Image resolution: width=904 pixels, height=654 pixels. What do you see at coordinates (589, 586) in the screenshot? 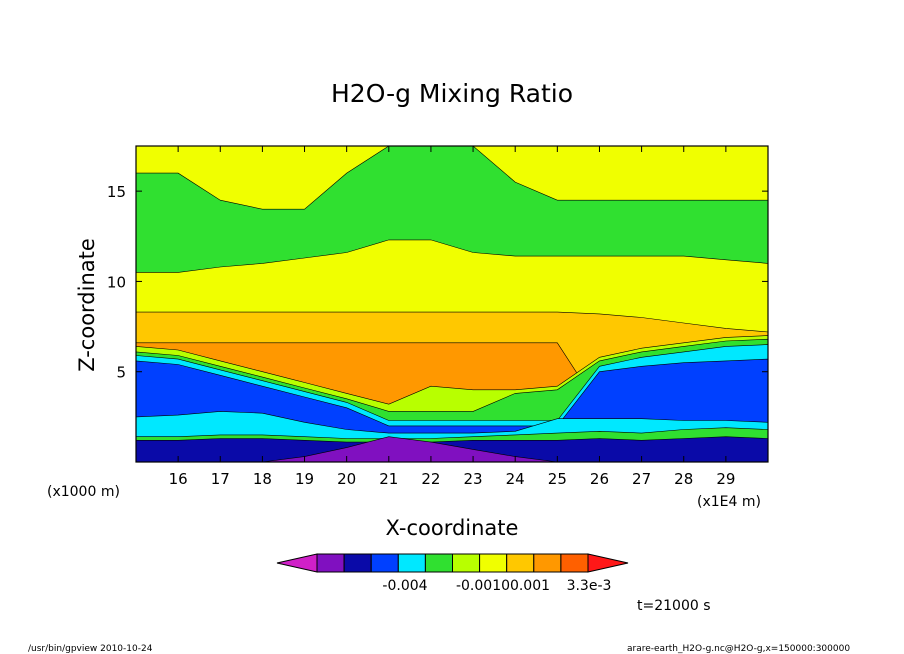
I see `colorbar-label: 3.3e-3` at bounding box center [589, 586].